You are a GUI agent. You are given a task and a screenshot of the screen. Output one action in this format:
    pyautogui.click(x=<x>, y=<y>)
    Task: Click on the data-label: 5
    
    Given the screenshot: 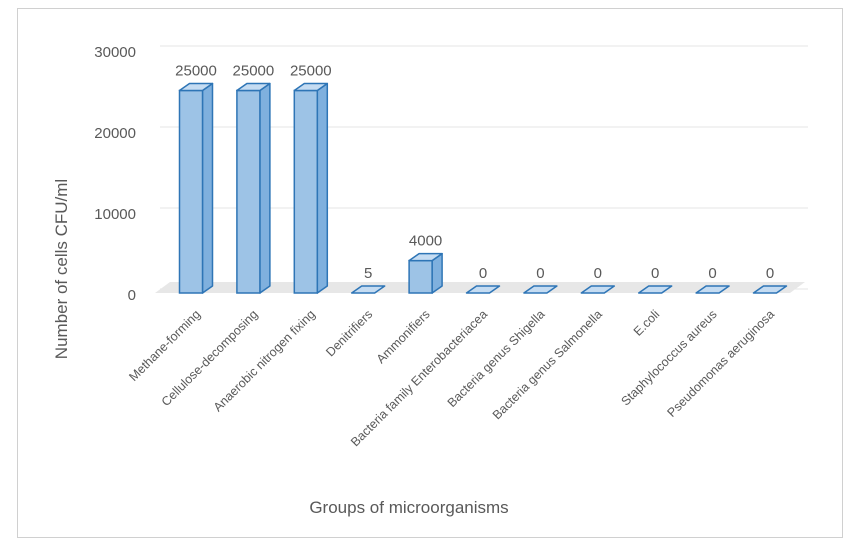 What is the action you would take?
    pyautogui.click(x=368, y=273)
    